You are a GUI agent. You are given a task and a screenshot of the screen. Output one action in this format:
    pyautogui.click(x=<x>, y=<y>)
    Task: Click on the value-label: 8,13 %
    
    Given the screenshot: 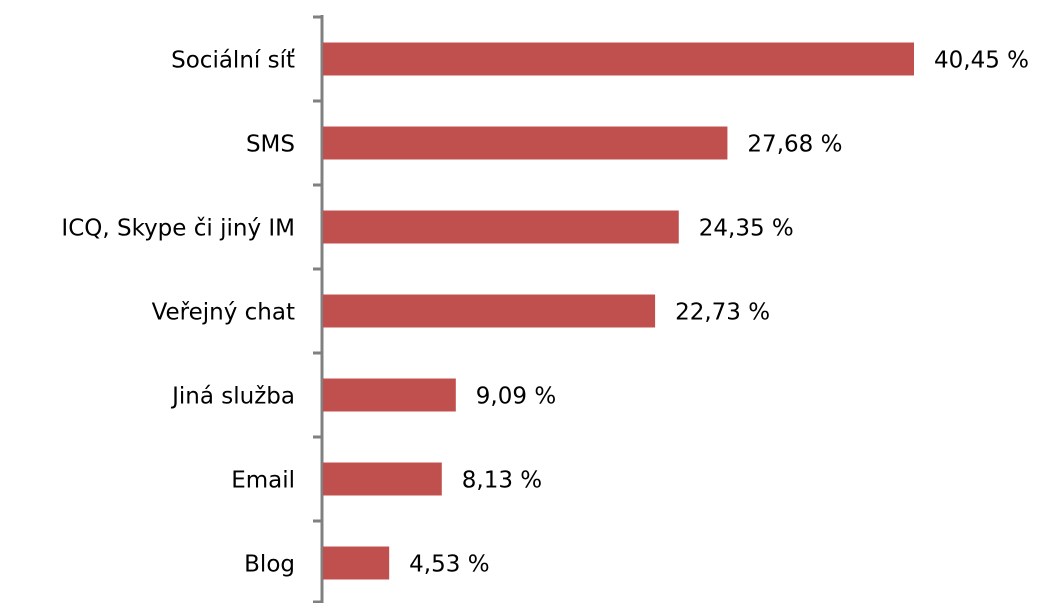 What is the action you would take?
    pyautogui.click(x=502, y=481)
    